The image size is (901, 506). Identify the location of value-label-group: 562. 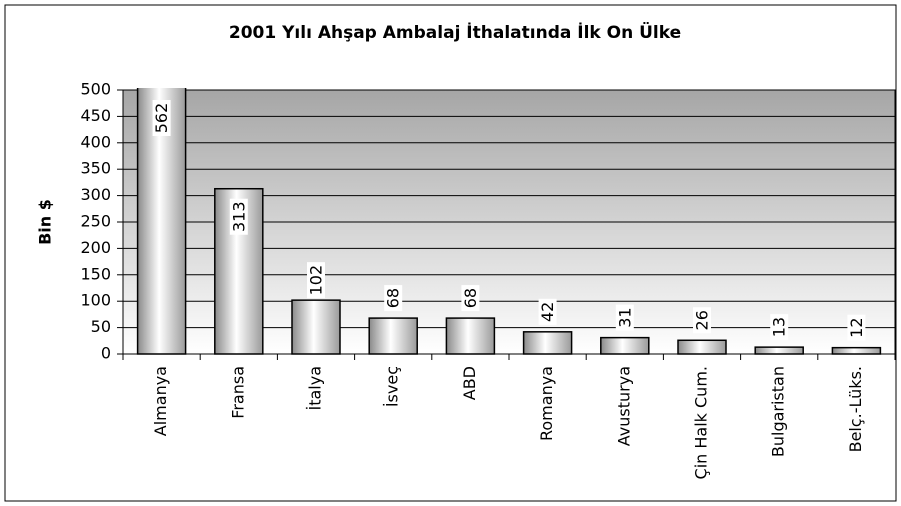
(161, 118).